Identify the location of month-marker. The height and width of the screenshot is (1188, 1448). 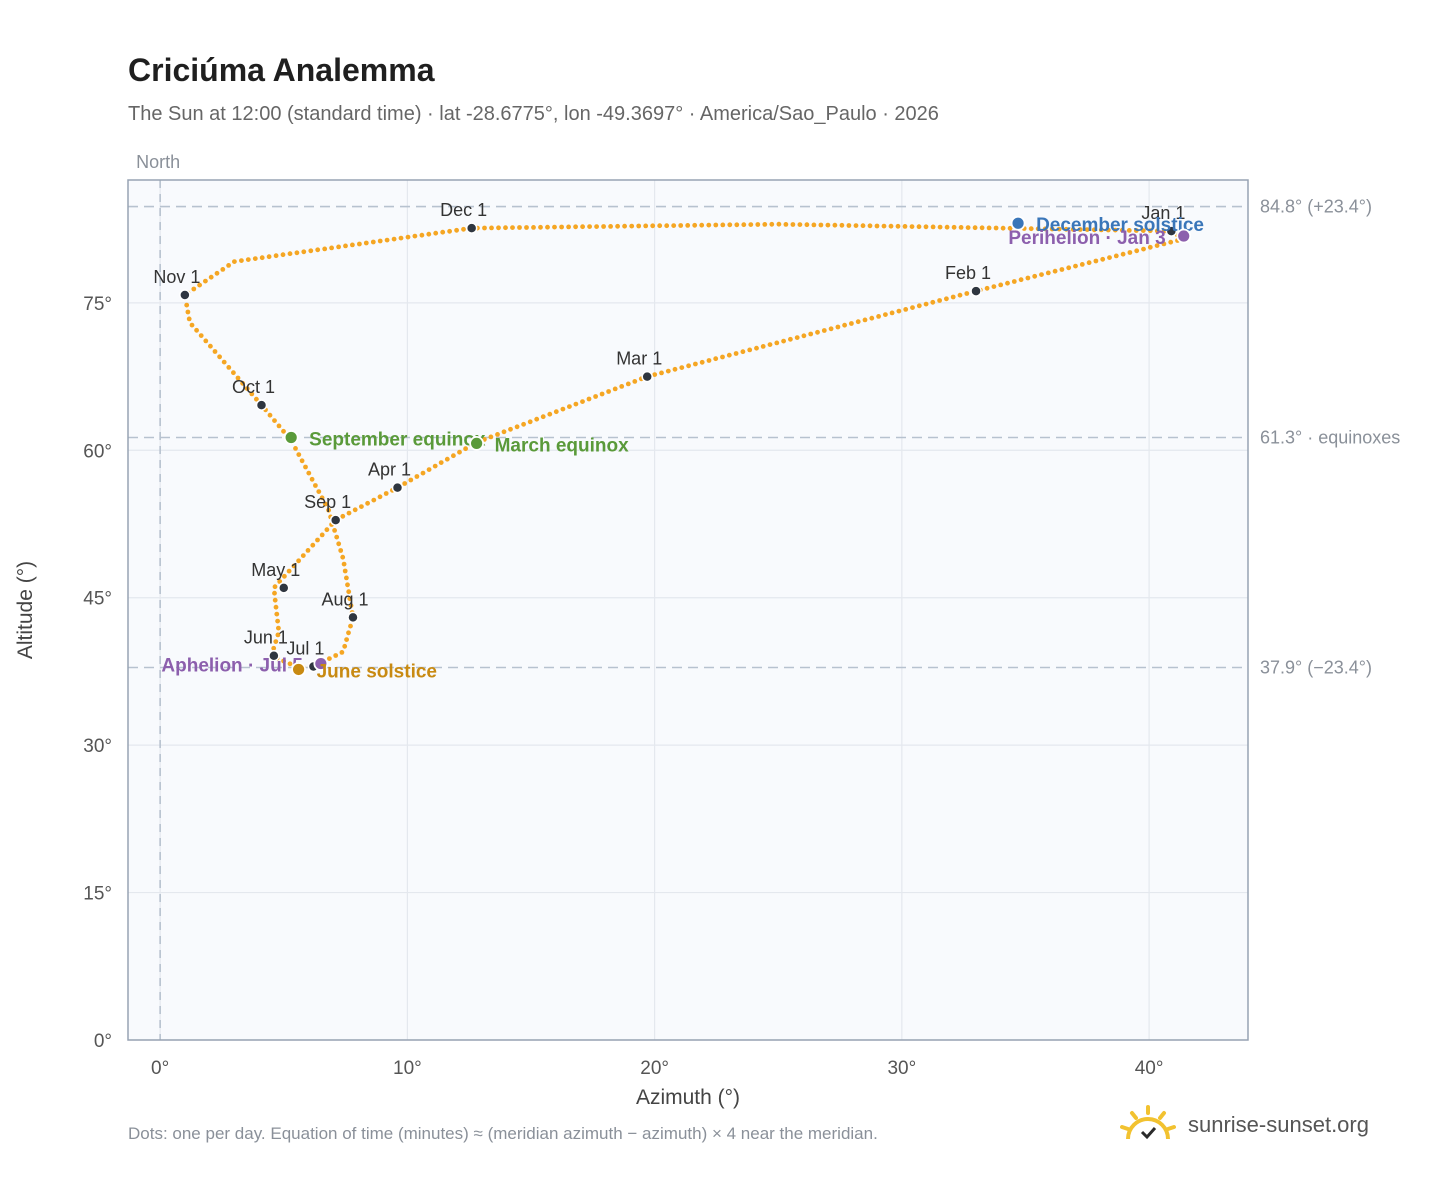
(284, 588).